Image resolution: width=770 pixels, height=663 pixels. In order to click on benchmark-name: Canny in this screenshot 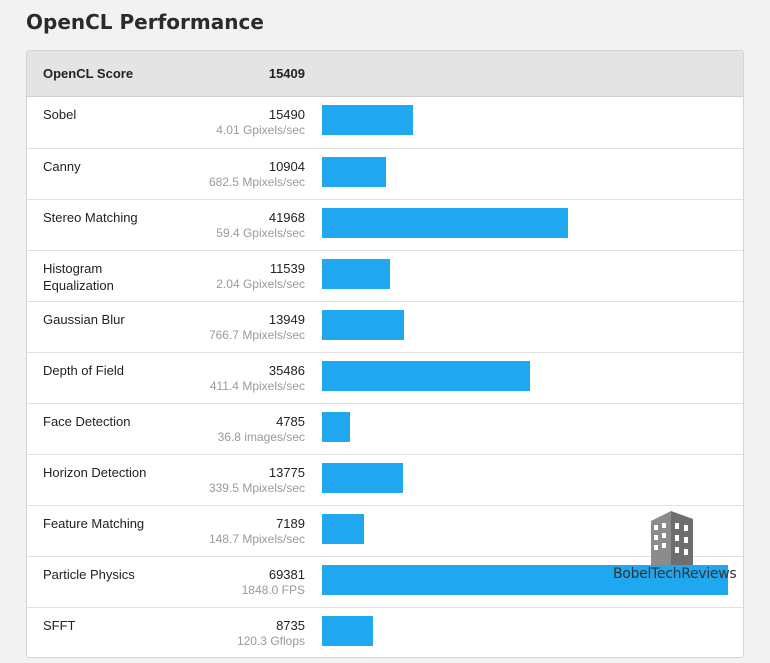, I will do `click(62, 166)`.